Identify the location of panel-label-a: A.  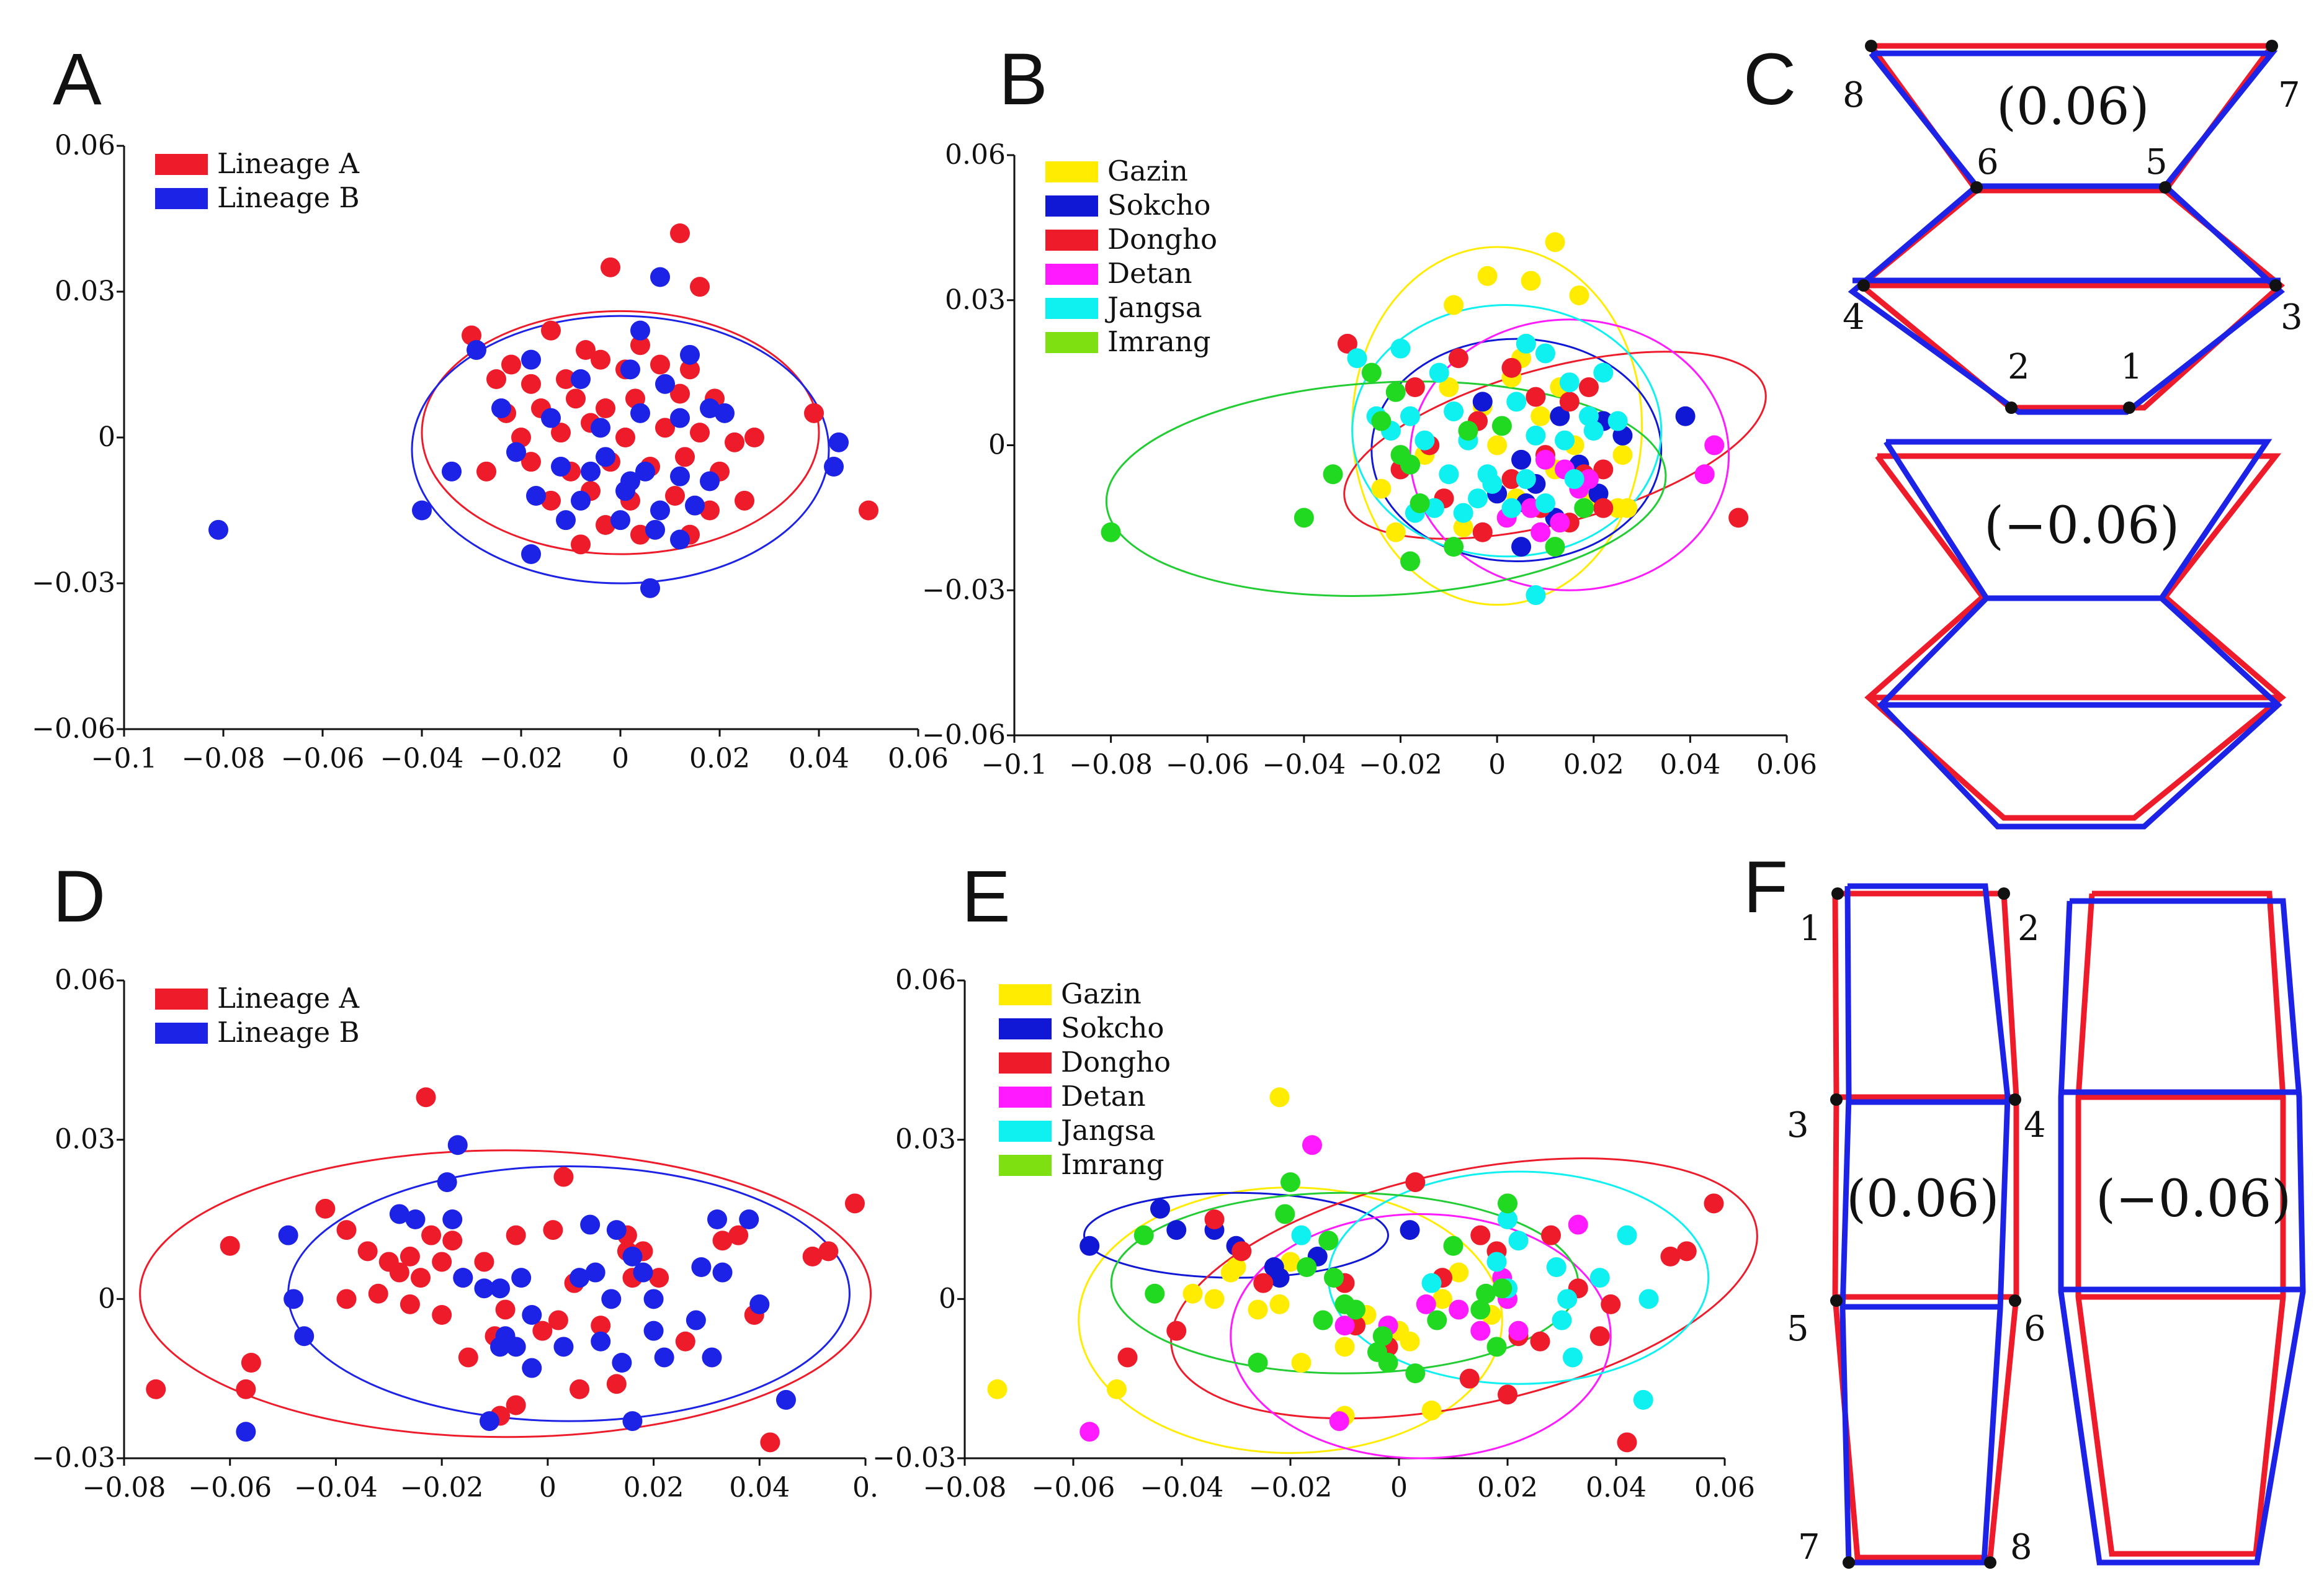
(77, 79).